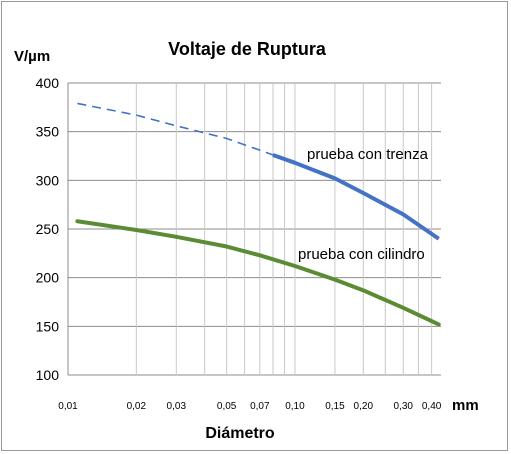 This screenshot has height=454, width=511. Describe the element at coordinates (335, 406) in the screenshot. I see `x-tick-label: 0,15` at that location.